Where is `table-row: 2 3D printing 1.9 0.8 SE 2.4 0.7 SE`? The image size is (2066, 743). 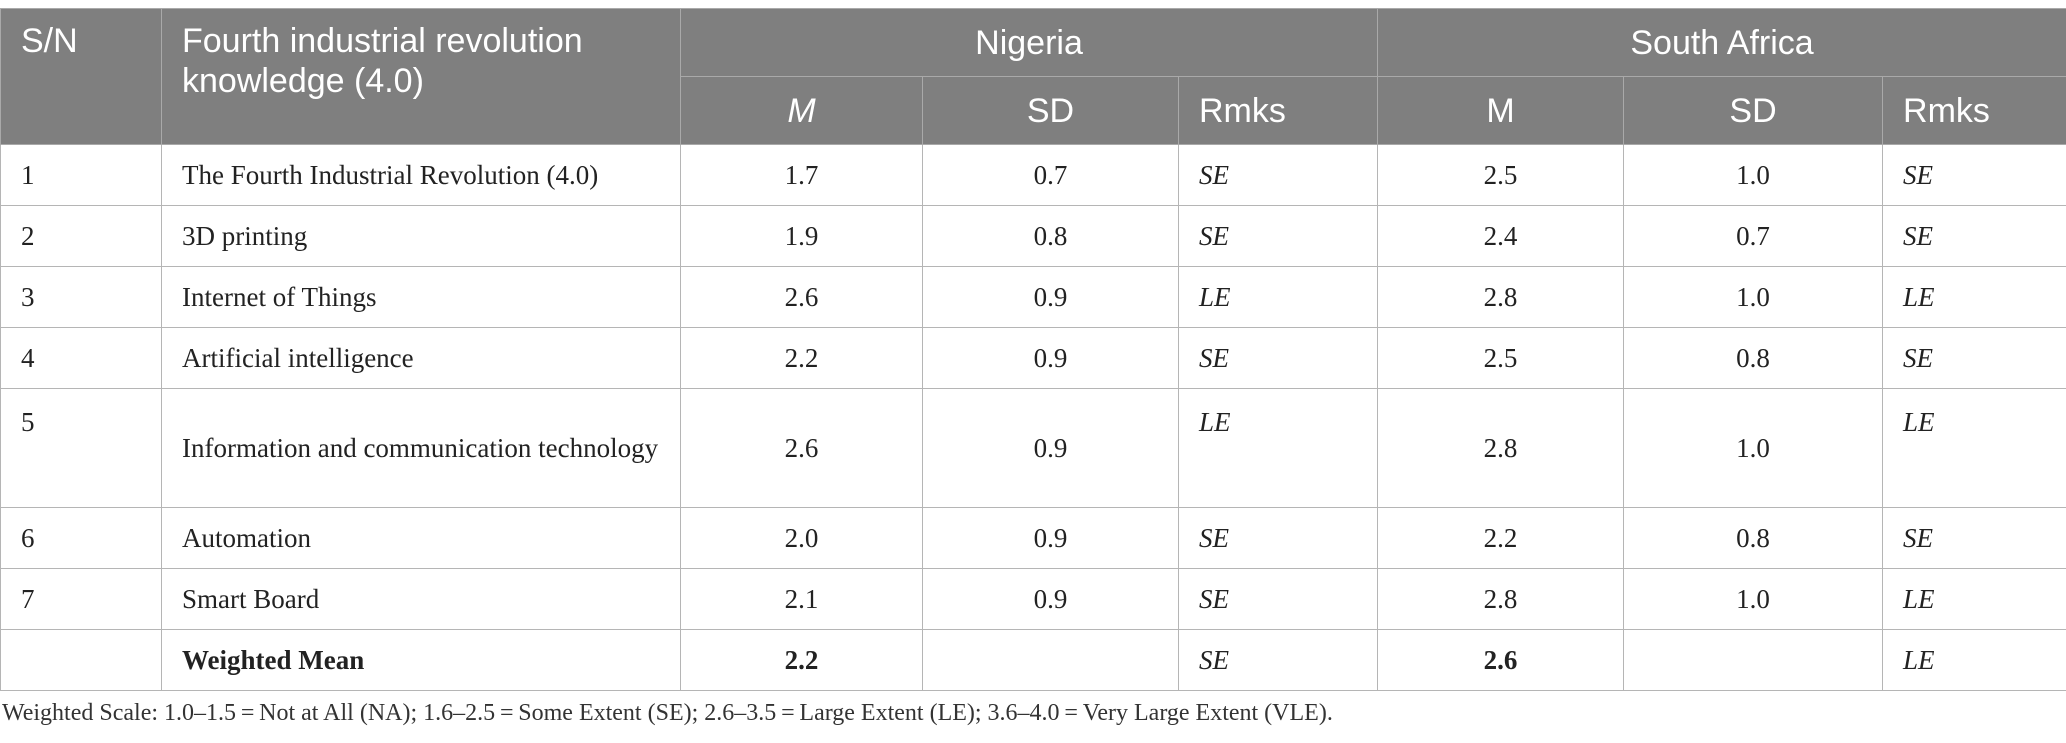 table-row: 2 3D printing 1.9 0.8 SE 2.4 0.7 SE is located at coordinates (1033, 236).